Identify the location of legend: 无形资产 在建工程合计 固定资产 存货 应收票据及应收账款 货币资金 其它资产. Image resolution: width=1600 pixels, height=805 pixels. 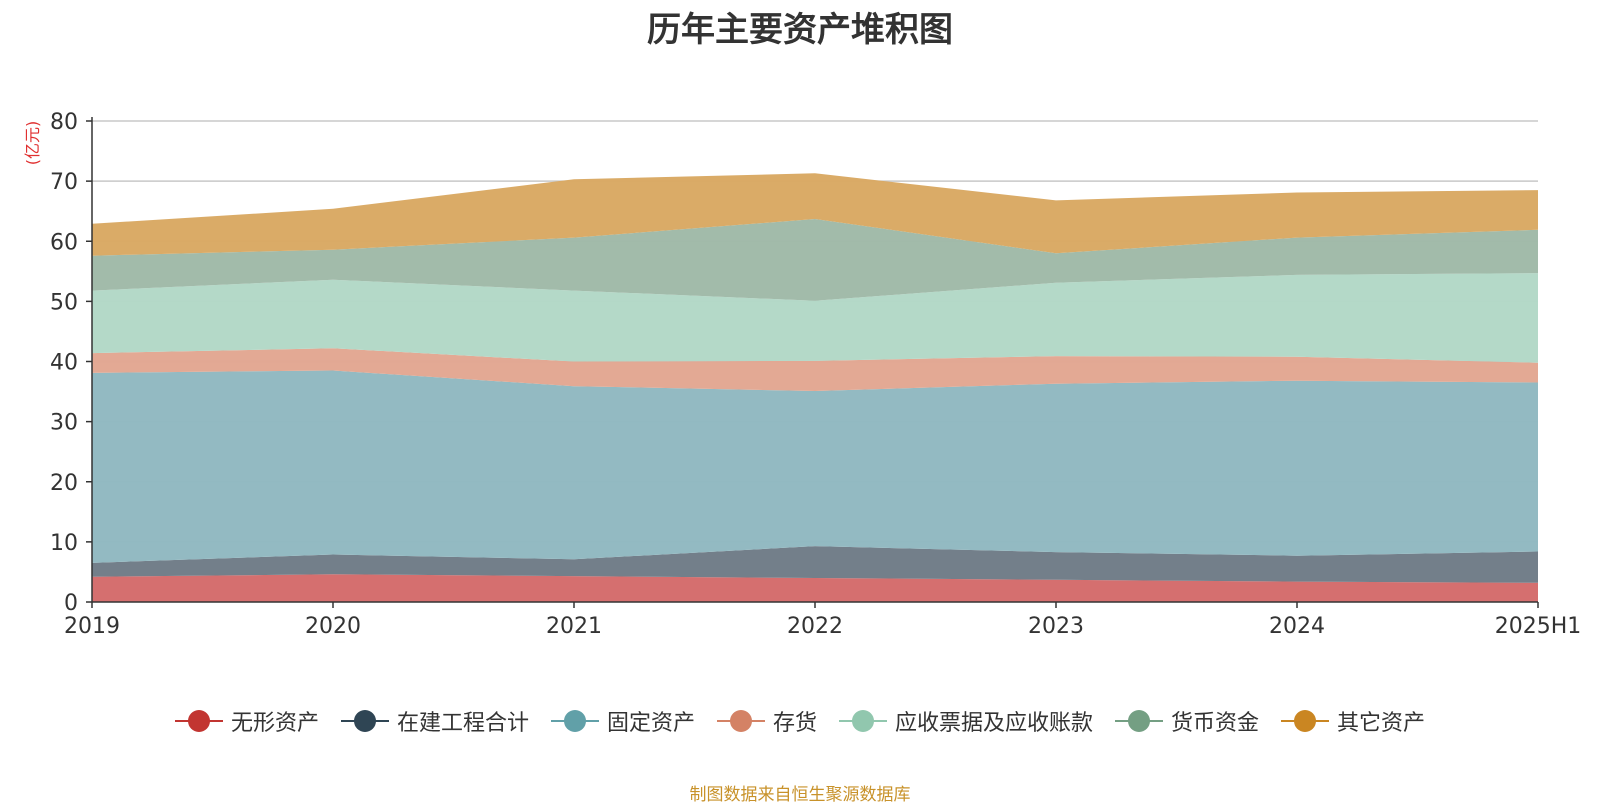
(800, 721).